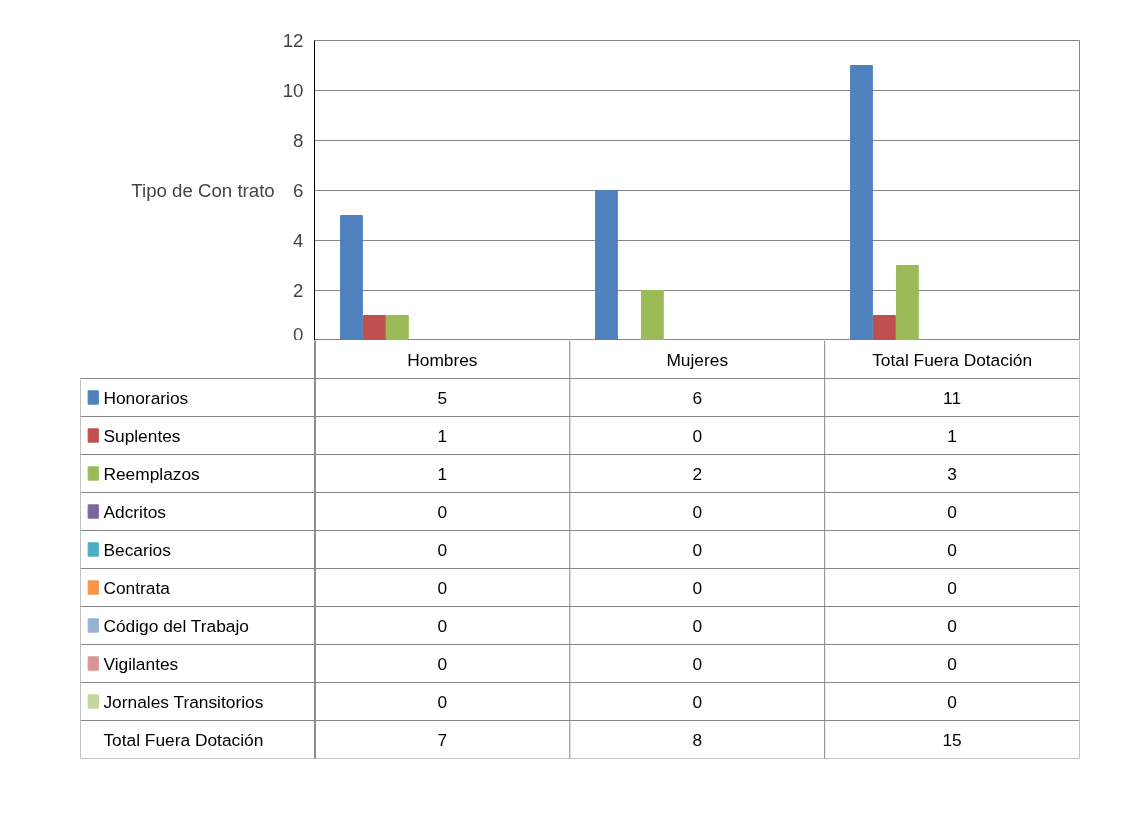  Describe the element at coordinates (183, 701) in the screenshot. I see `legend-label: Jornales Transitorios` at that location.